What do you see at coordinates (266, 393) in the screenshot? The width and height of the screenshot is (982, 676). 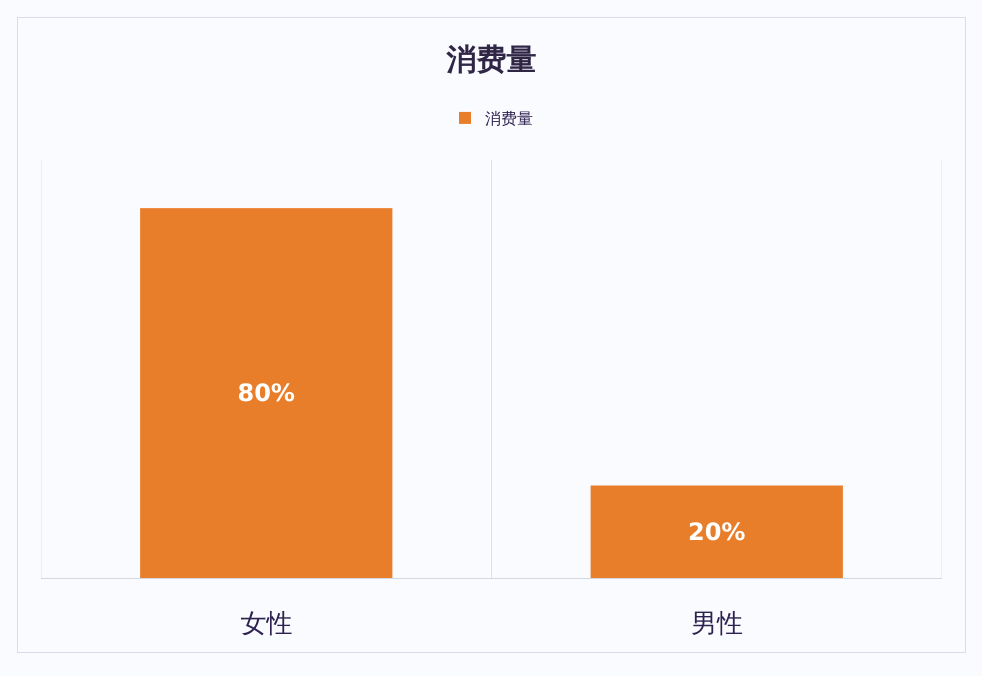 I see `data-label: 80%` at bounding box center [266, 393].